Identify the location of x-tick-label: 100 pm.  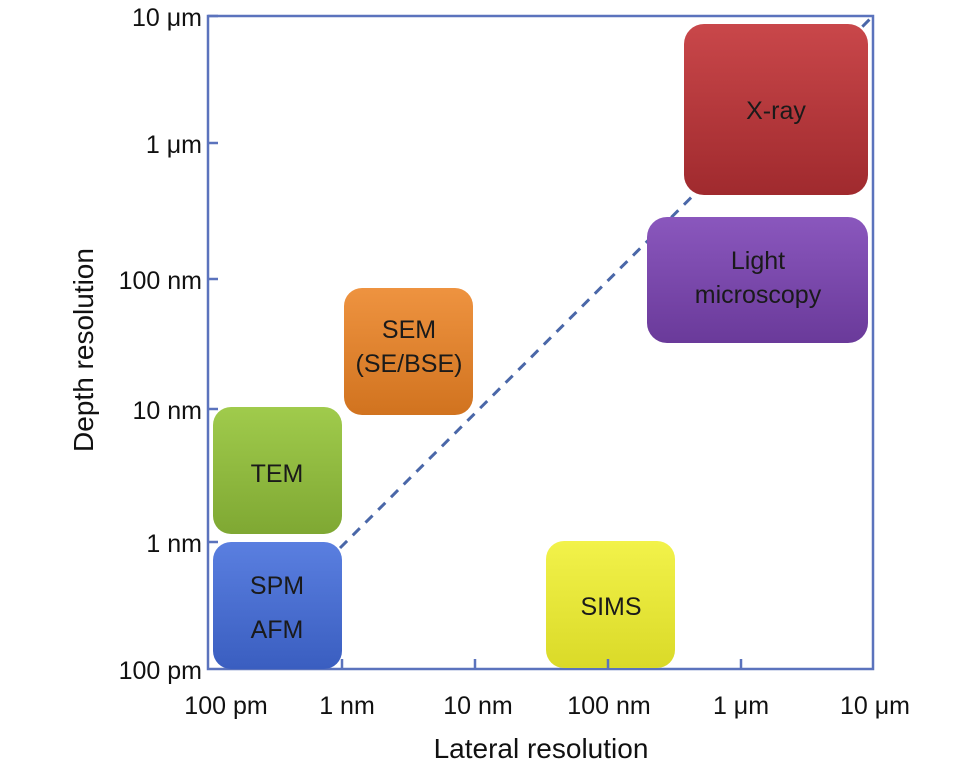
(225, 706).